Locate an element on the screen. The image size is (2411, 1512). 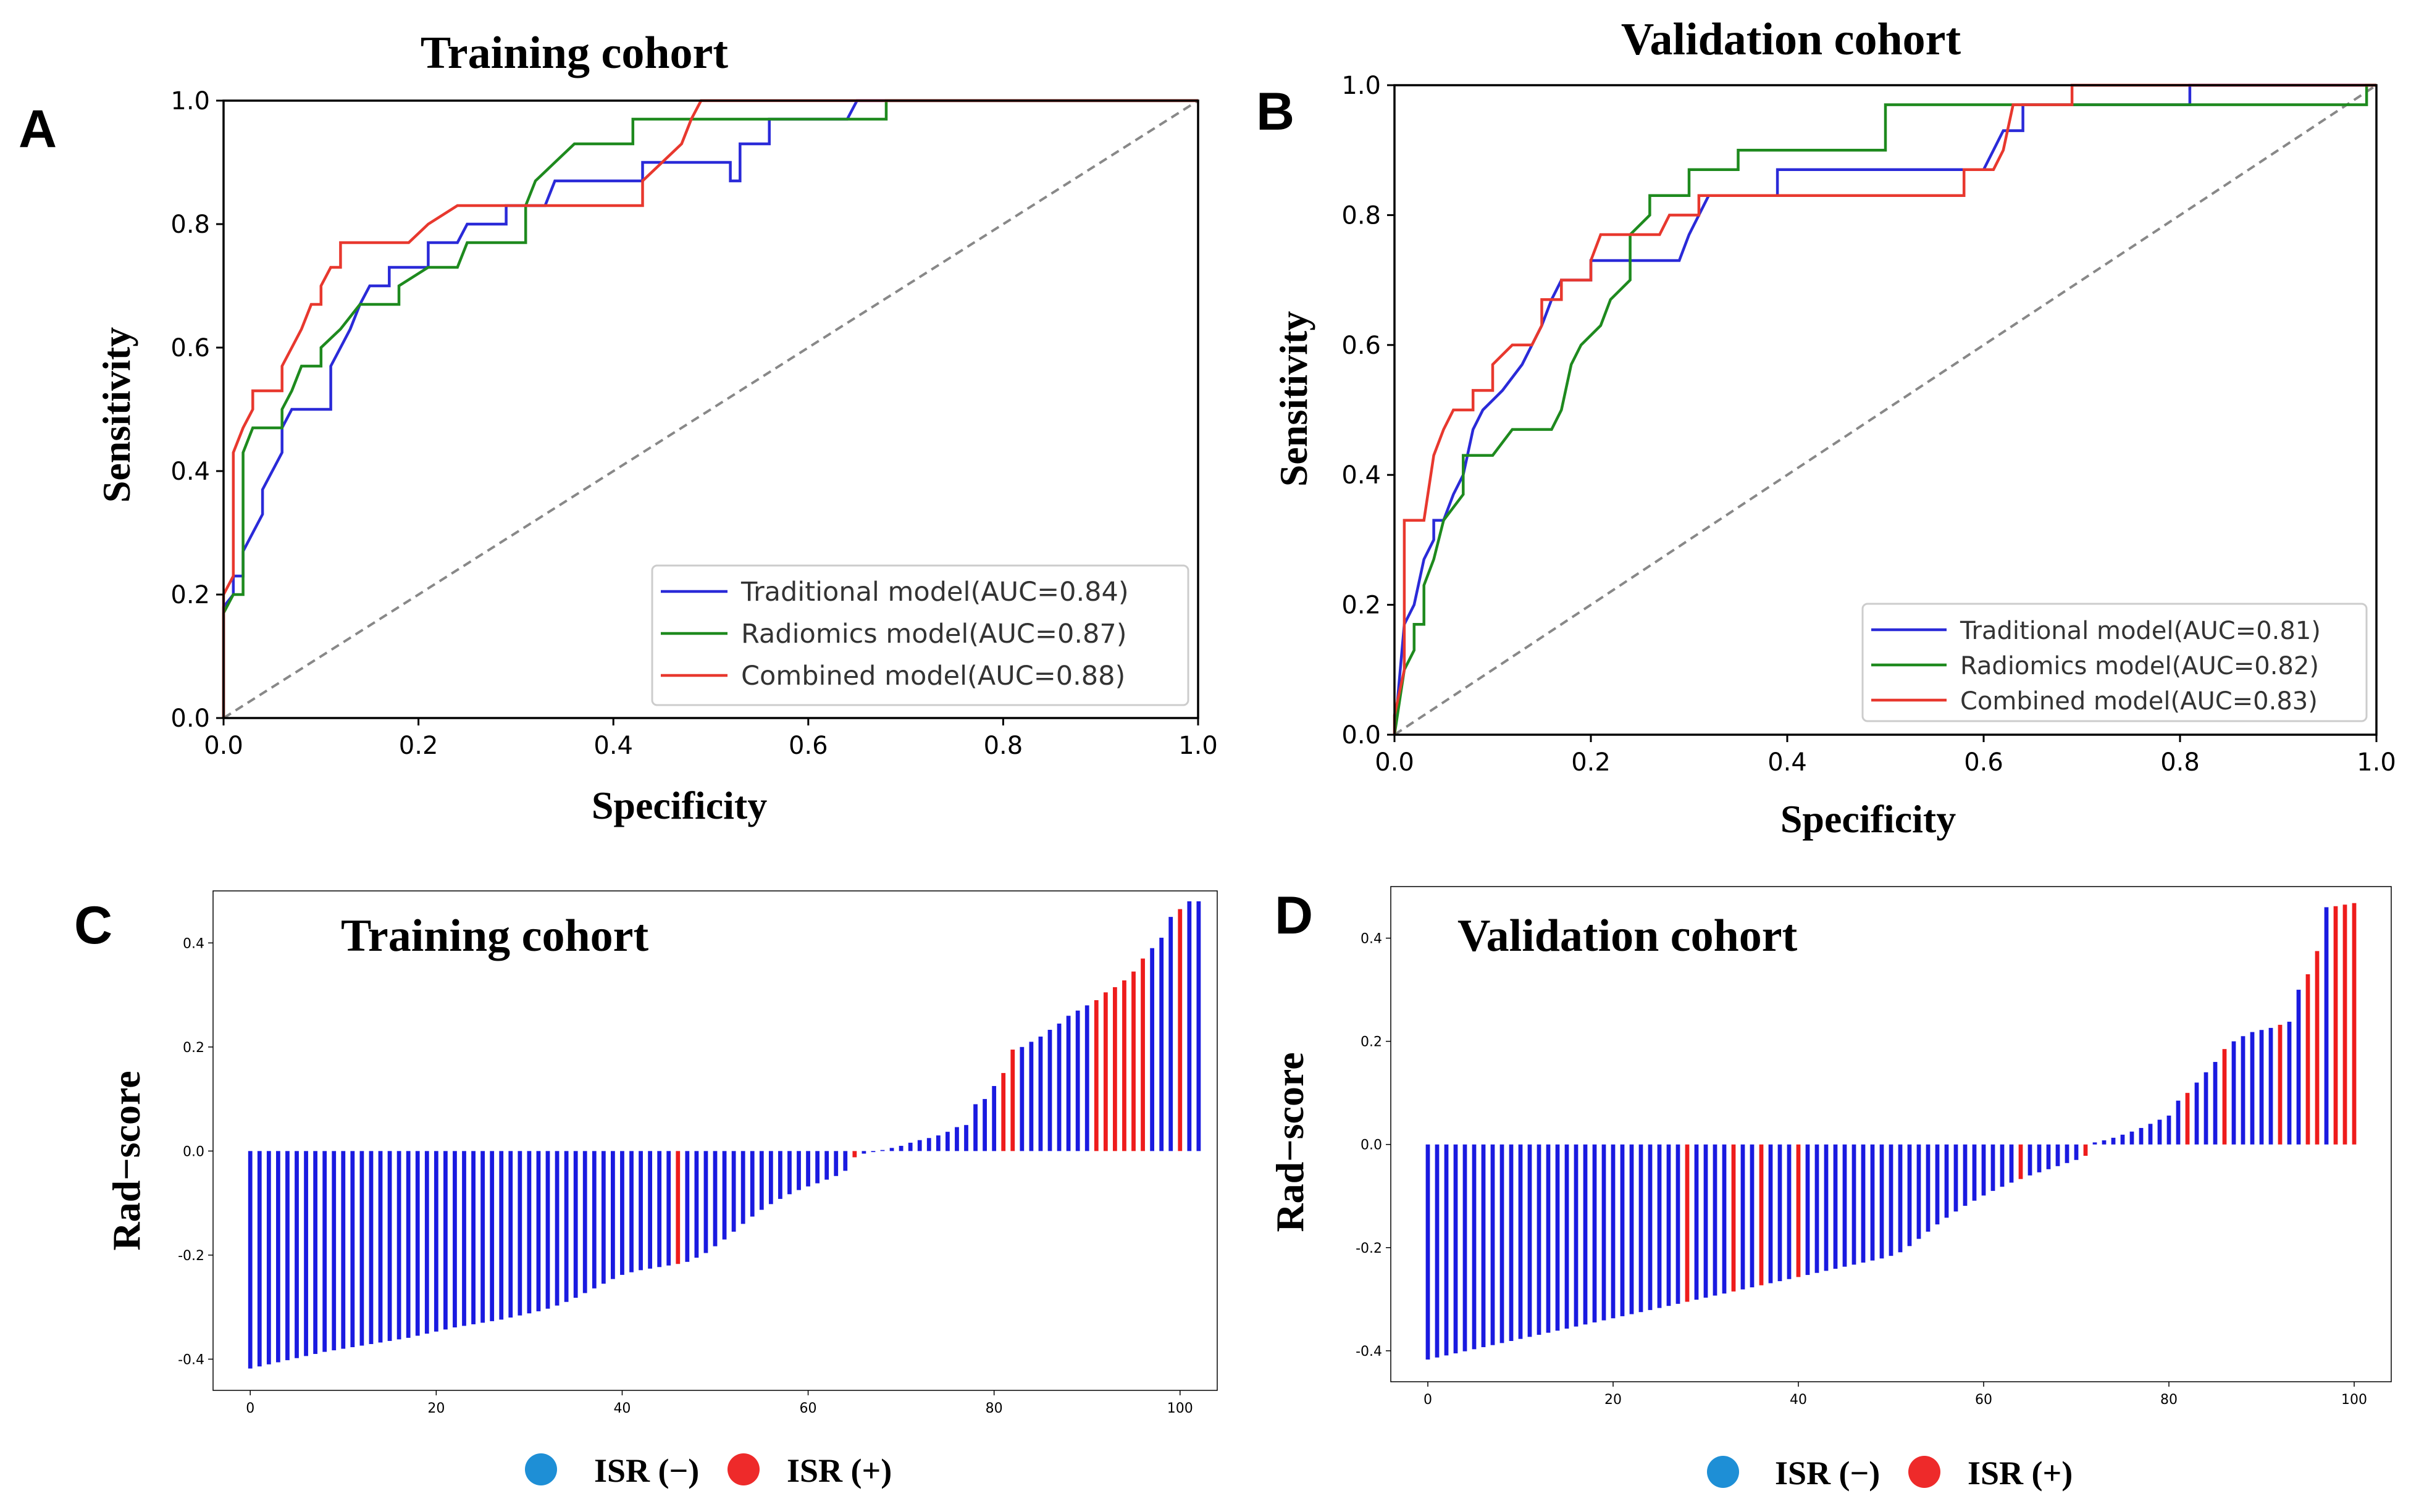
panel-letter-a: A is located at coordinates (38, 129).